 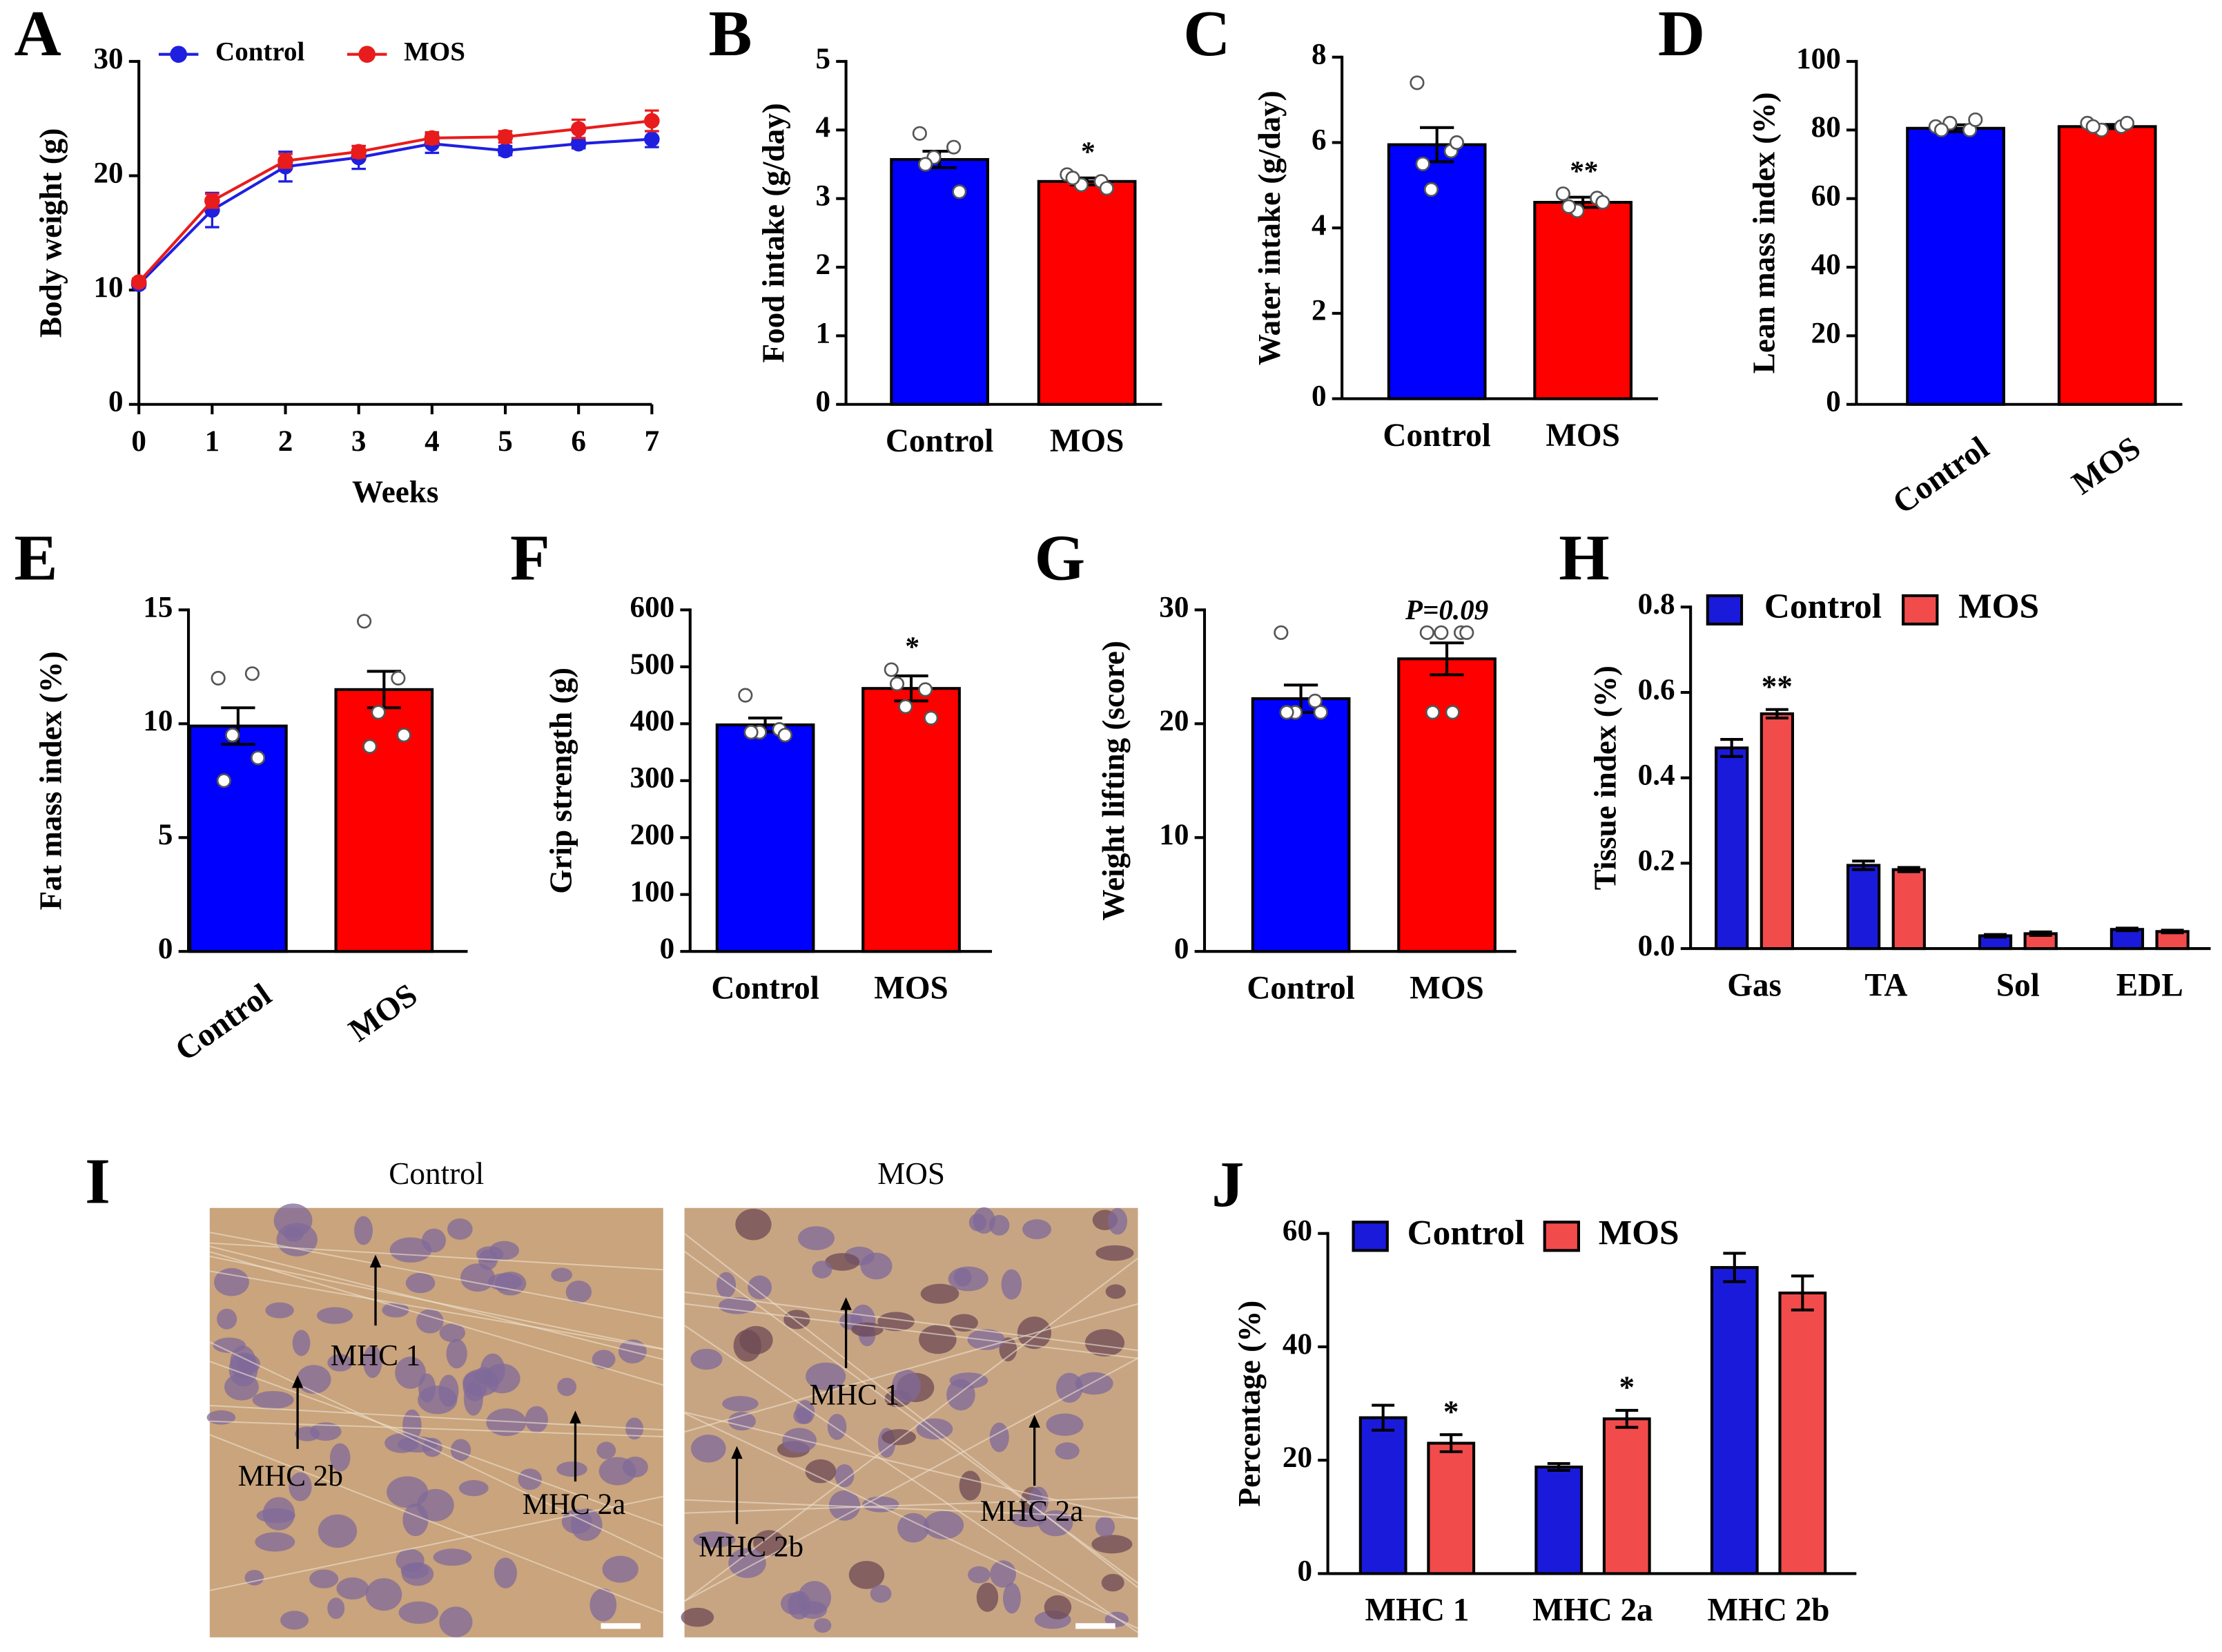 What do you see at coordinates (138, 442) in the screenshot?
I see `x-tick-label: 0` at bounding box center [138, 442].